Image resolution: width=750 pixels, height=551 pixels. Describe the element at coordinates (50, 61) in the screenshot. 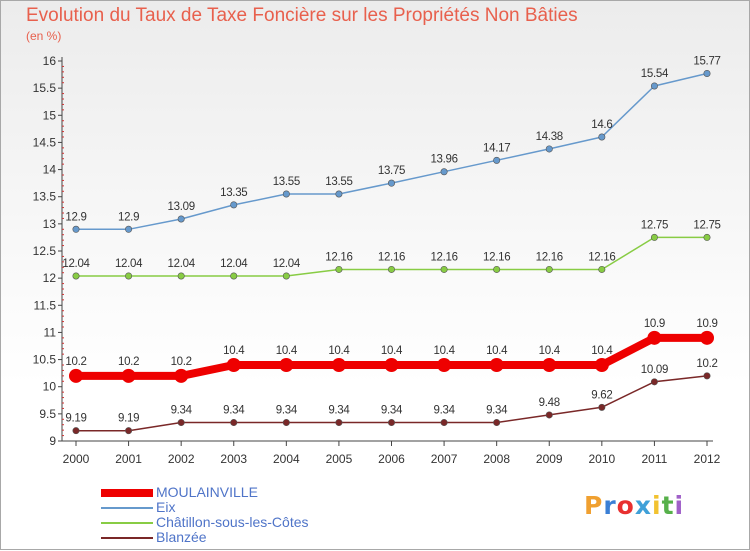

I see `y-tick-label: 16` at that location.